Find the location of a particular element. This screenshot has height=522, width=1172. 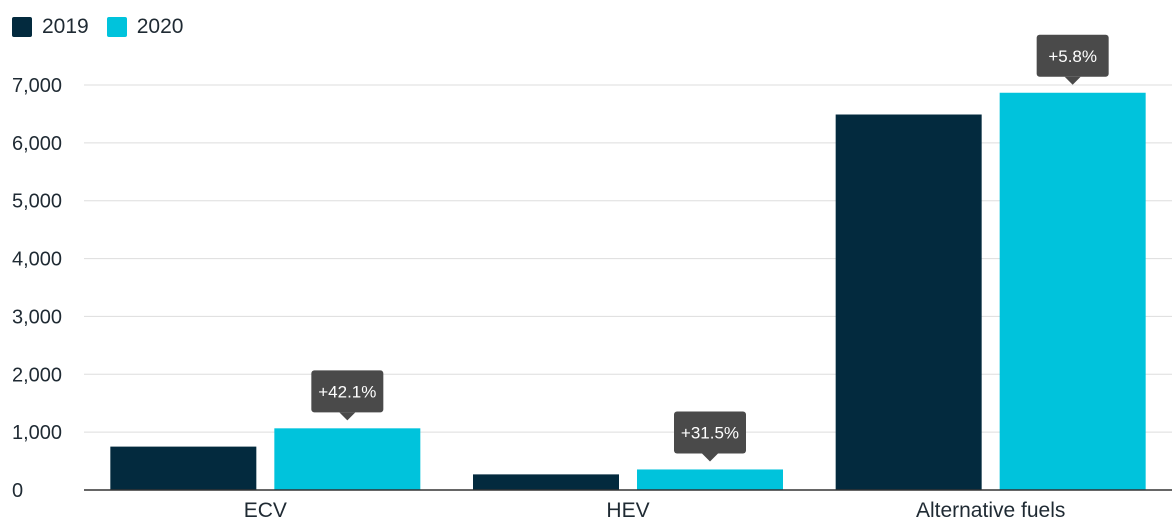

y-tick-label: 3,000 is located at coordinates (37, 317).